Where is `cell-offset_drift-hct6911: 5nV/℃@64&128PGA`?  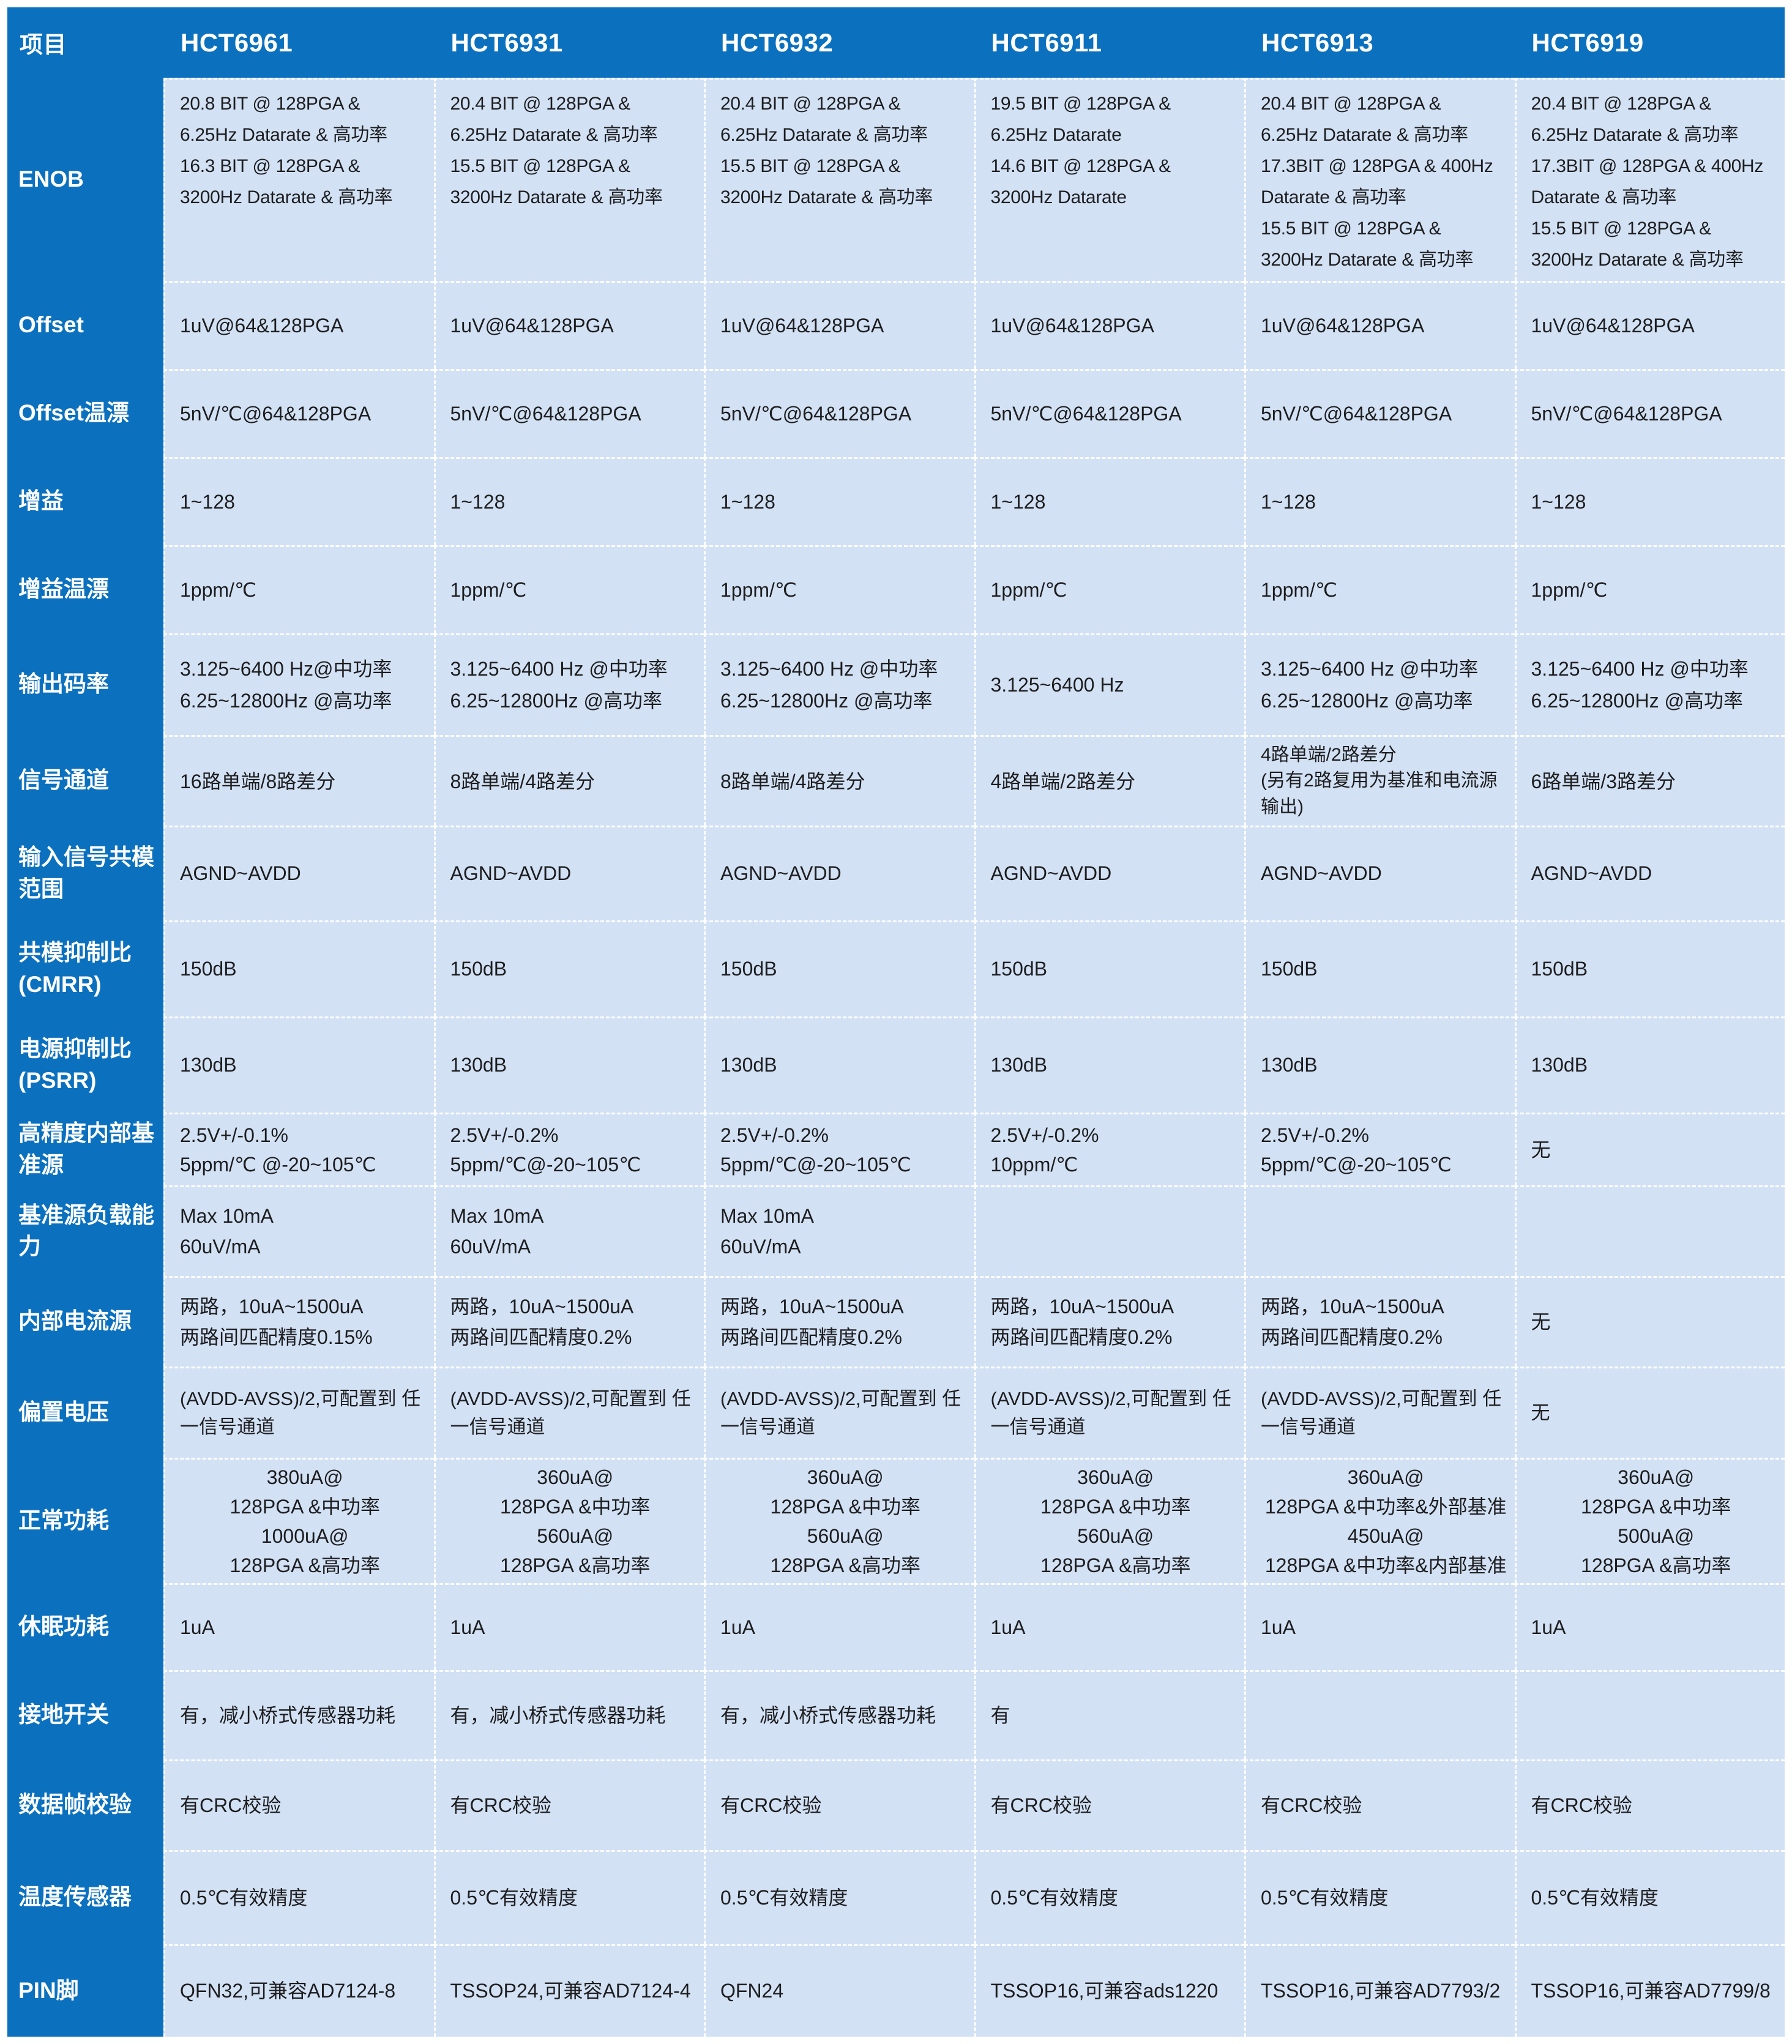
cell-offset_drift-hct6911: 5nV/℃@64&128PGA is located at coordinates (1109, 413).